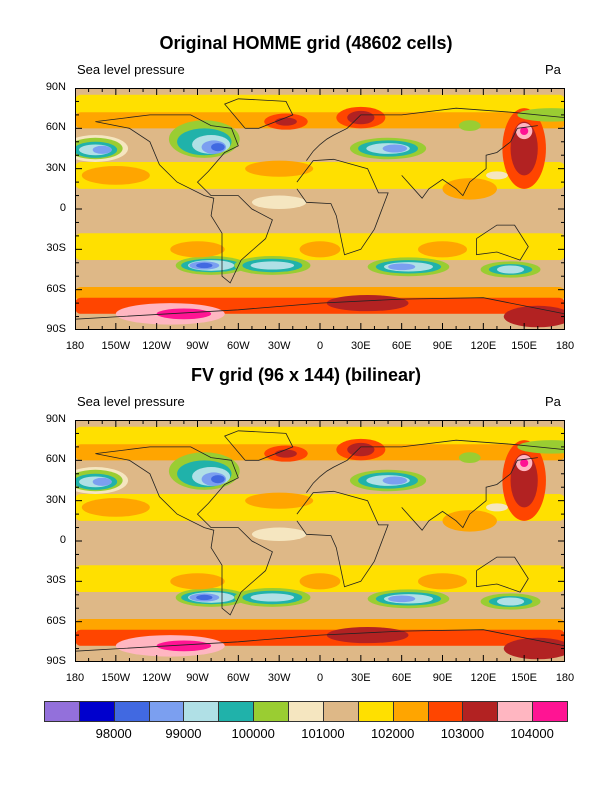  What do you see at coordinates (113, 733) in the screenshot?
I see `colorbar-label: 98000` at bounding box center [113, 733].